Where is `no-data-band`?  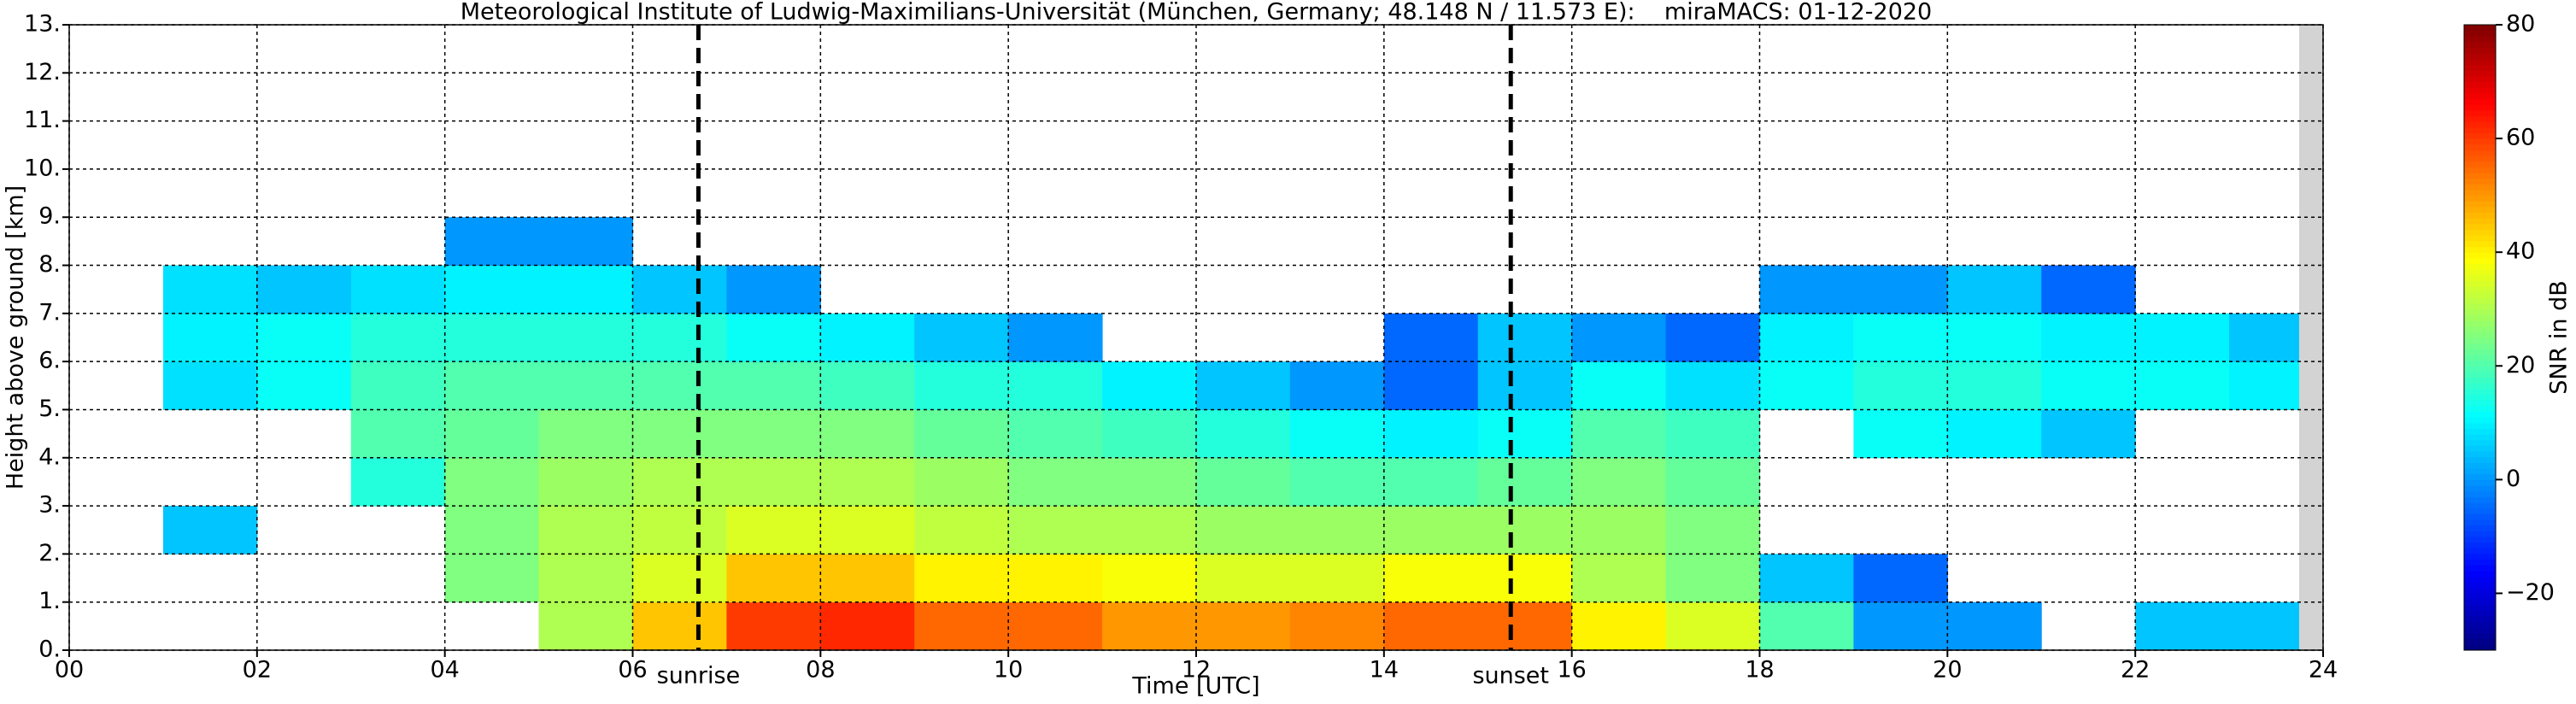 no-data-band is located at coordinates (2311, 337).